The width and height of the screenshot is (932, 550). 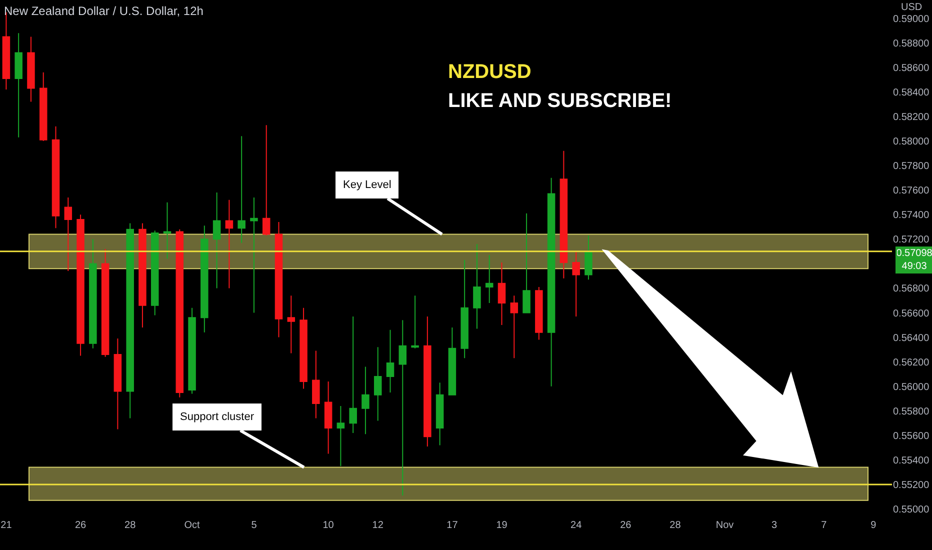 I want to click on text: 49:03, so click(x=915, y=266).